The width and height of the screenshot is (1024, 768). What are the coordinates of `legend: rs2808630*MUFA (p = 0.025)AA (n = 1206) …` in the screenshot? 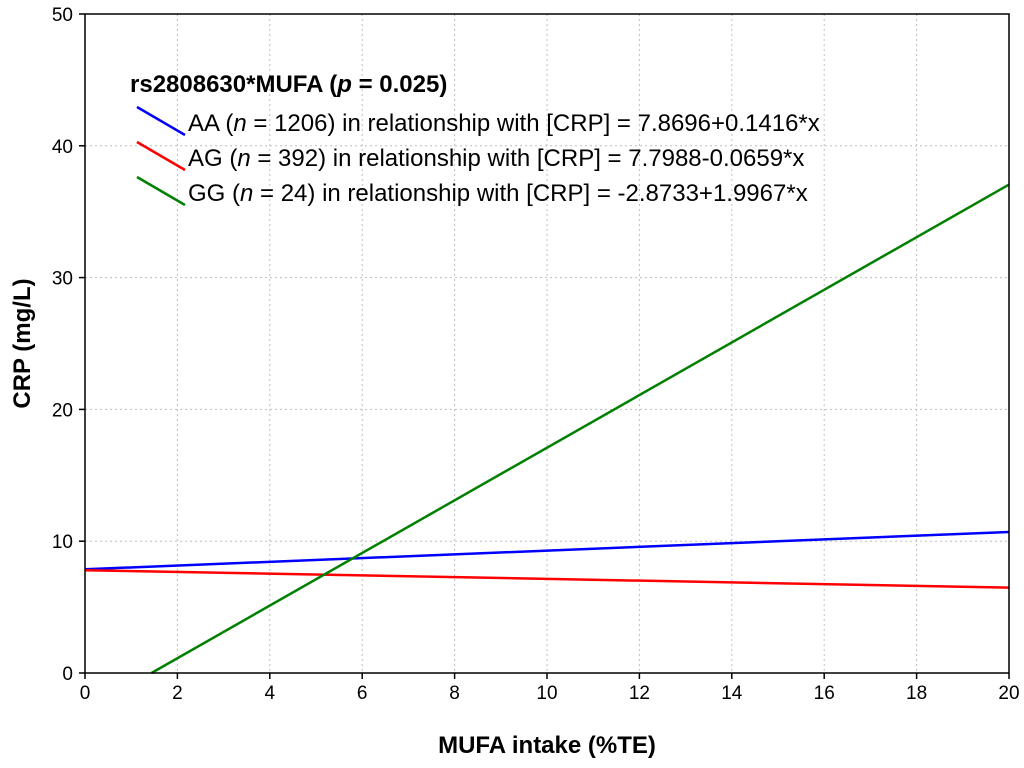 It's located at (475, 139).